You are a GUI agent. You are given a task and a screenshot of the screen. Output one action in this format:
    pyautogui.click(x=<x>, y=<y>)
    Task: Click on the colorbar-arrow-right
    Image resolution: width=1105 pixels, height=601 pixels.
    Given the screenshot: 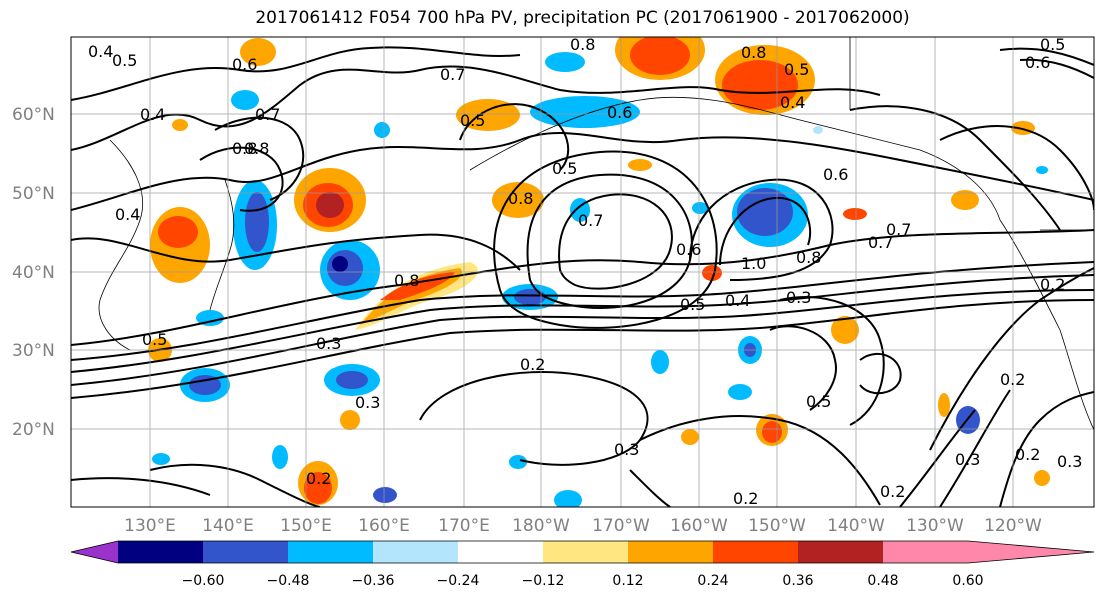 What is the action you would take?
    pyautogui.click(x=1031, y=552)
    